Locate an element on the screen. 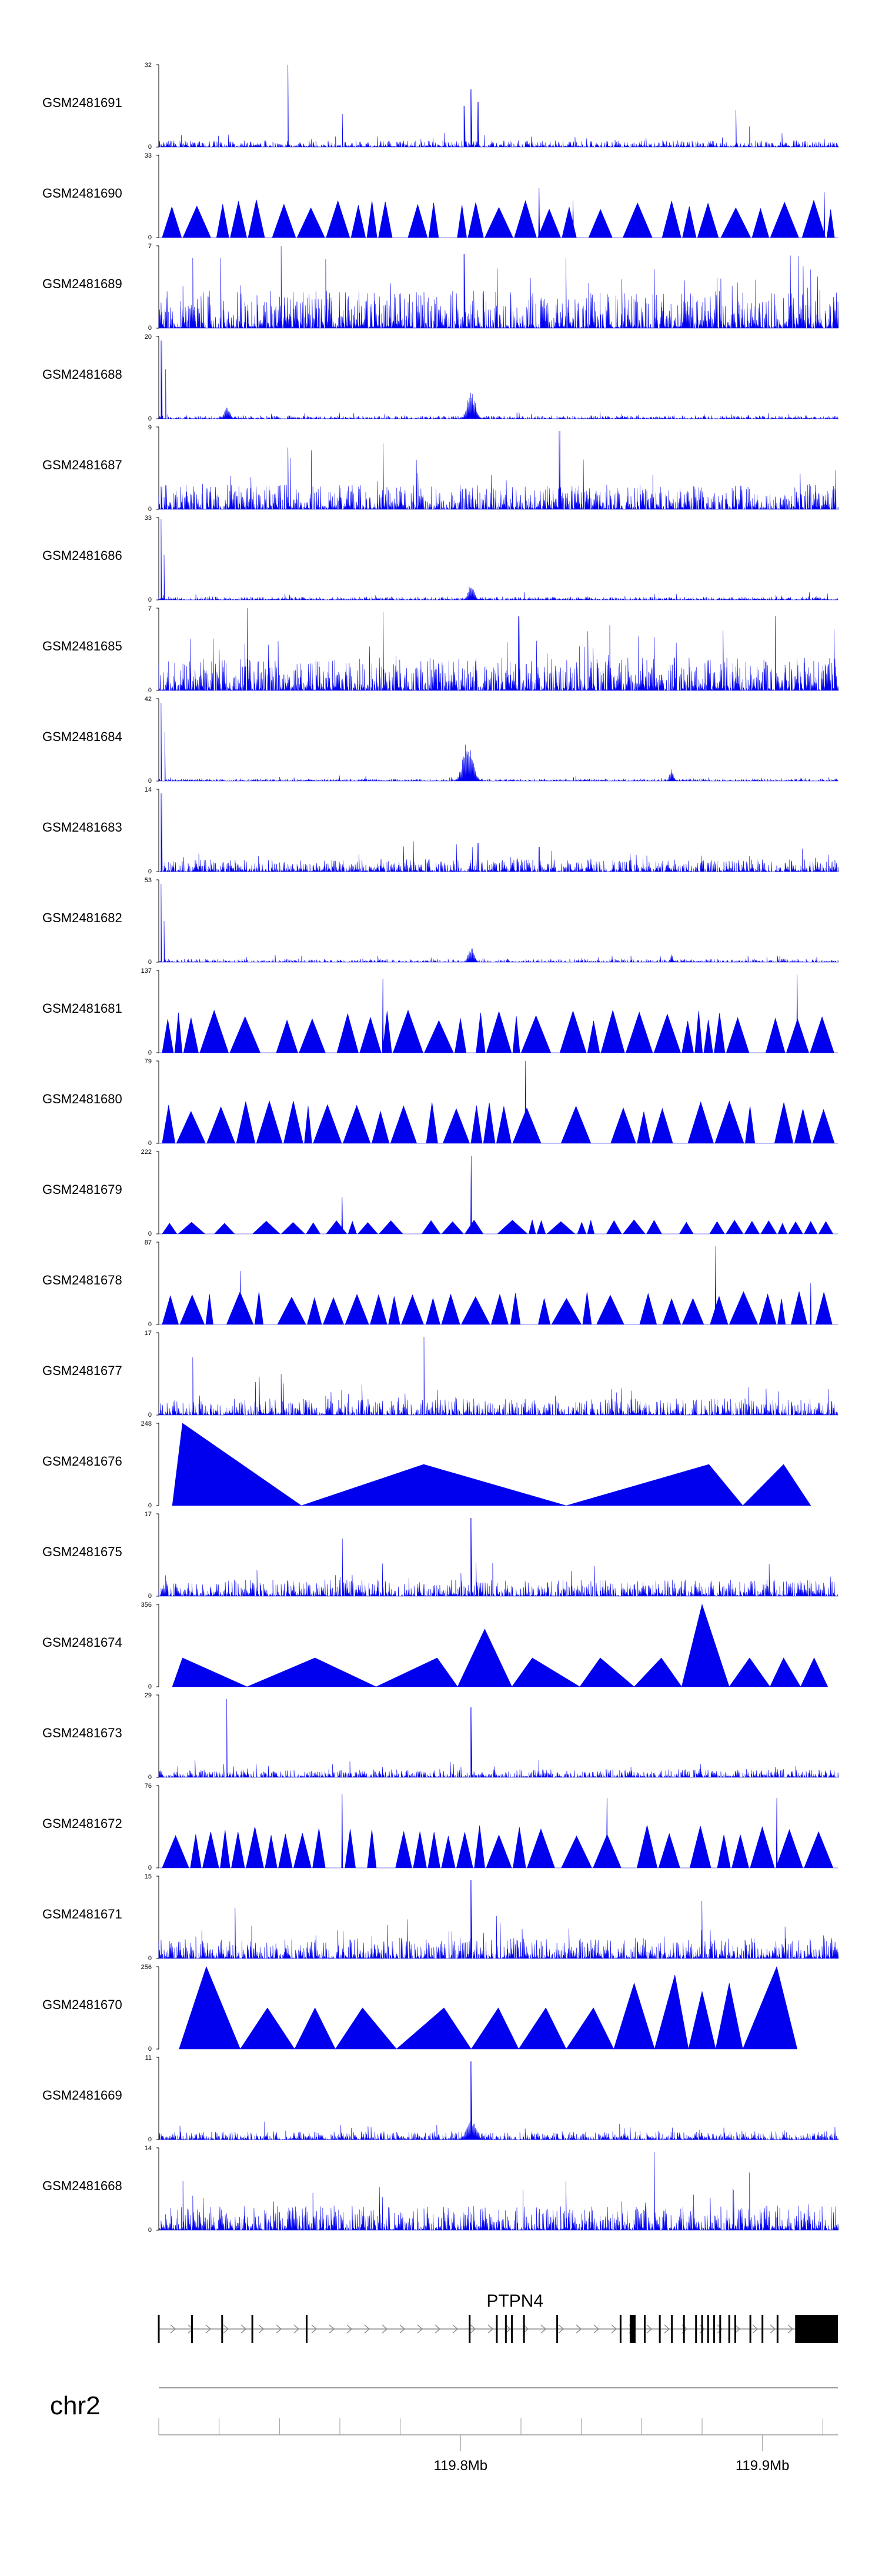 The image size is (882, 2576). chromosome-label: chr2 is located at coordinates (75, 2405).